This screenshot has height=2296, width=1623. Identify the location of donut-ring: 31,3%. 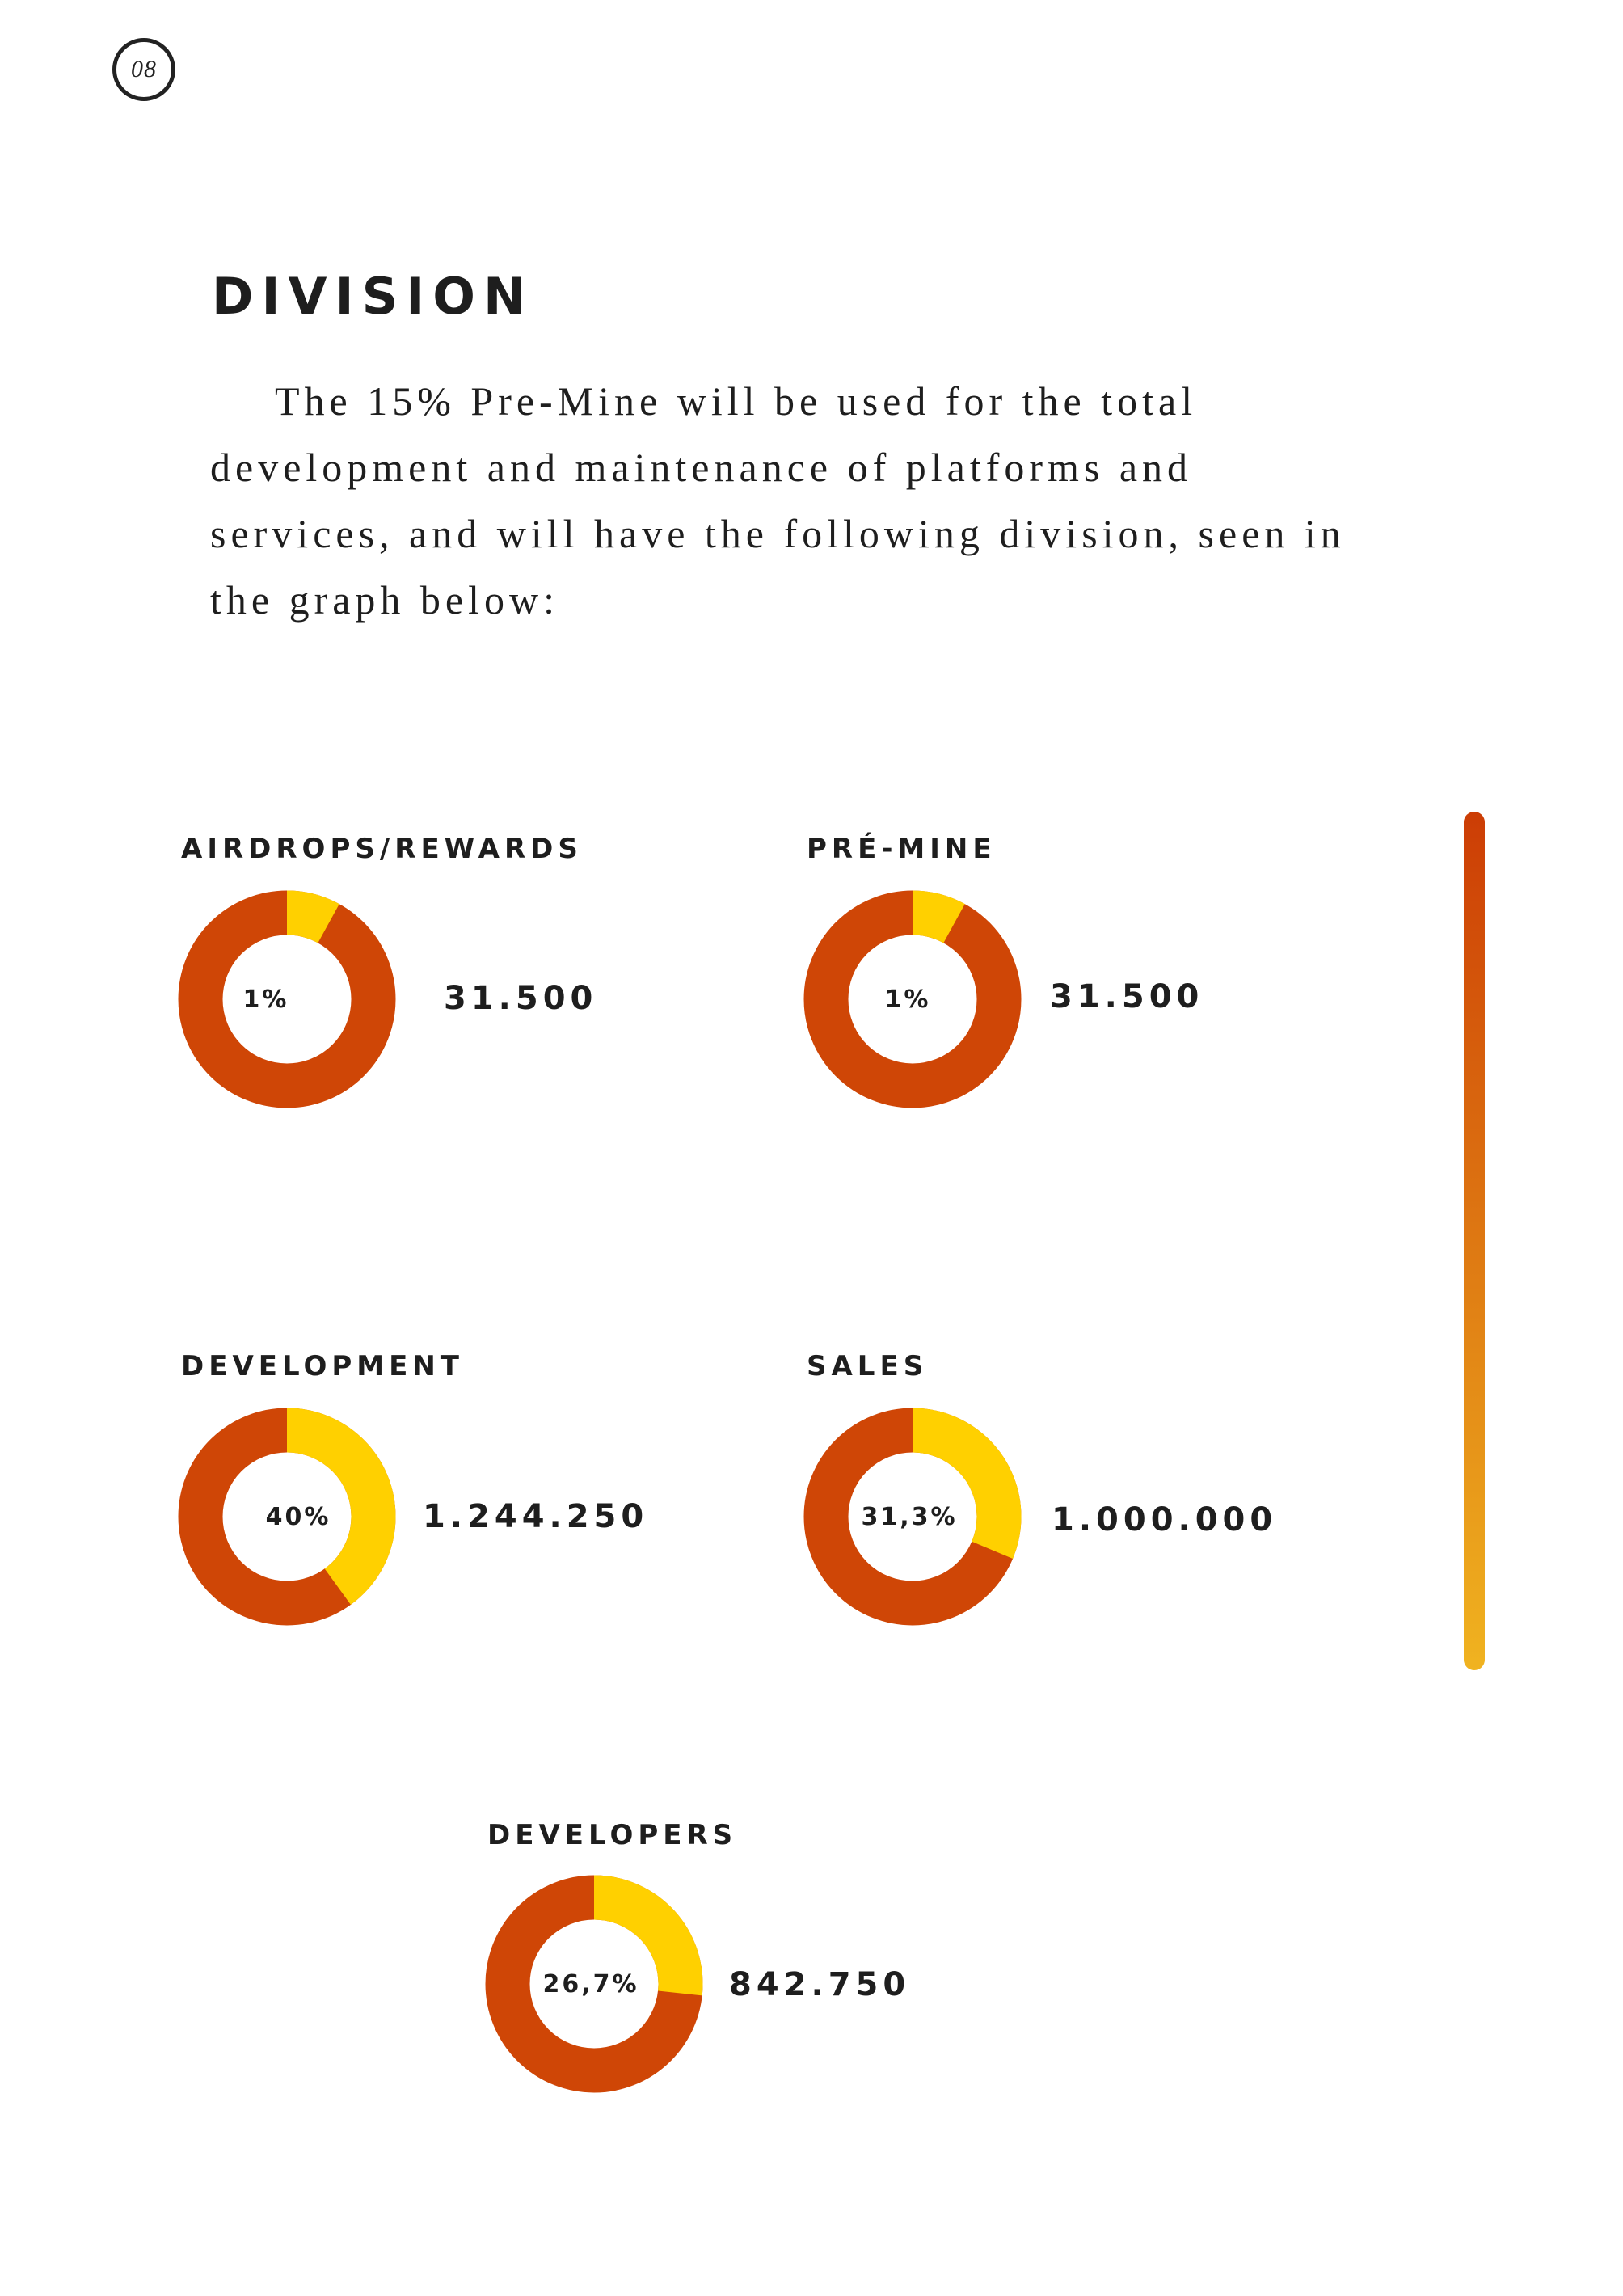
(912, 1517).